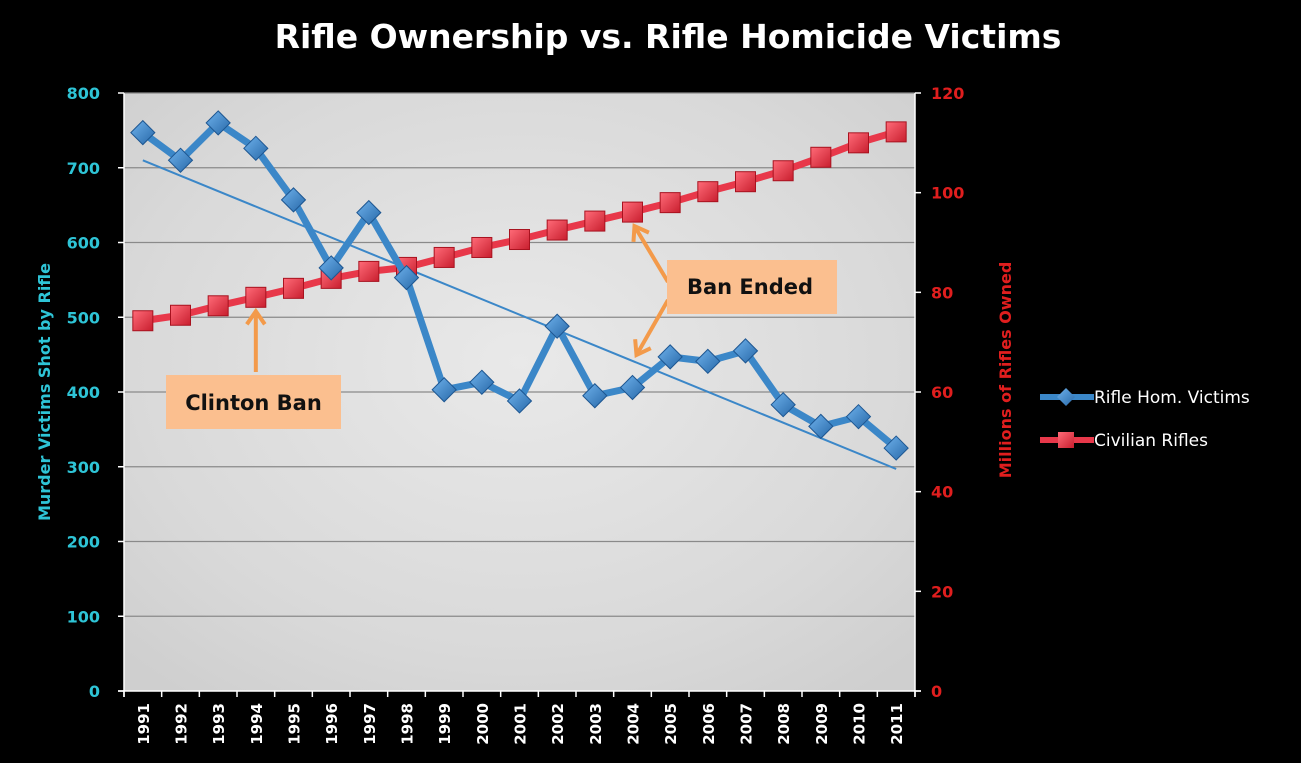 The width and height of the screenshot is (1301, 763). I want to click on legend-item: Civilian Rifles, so click(1124, 441).